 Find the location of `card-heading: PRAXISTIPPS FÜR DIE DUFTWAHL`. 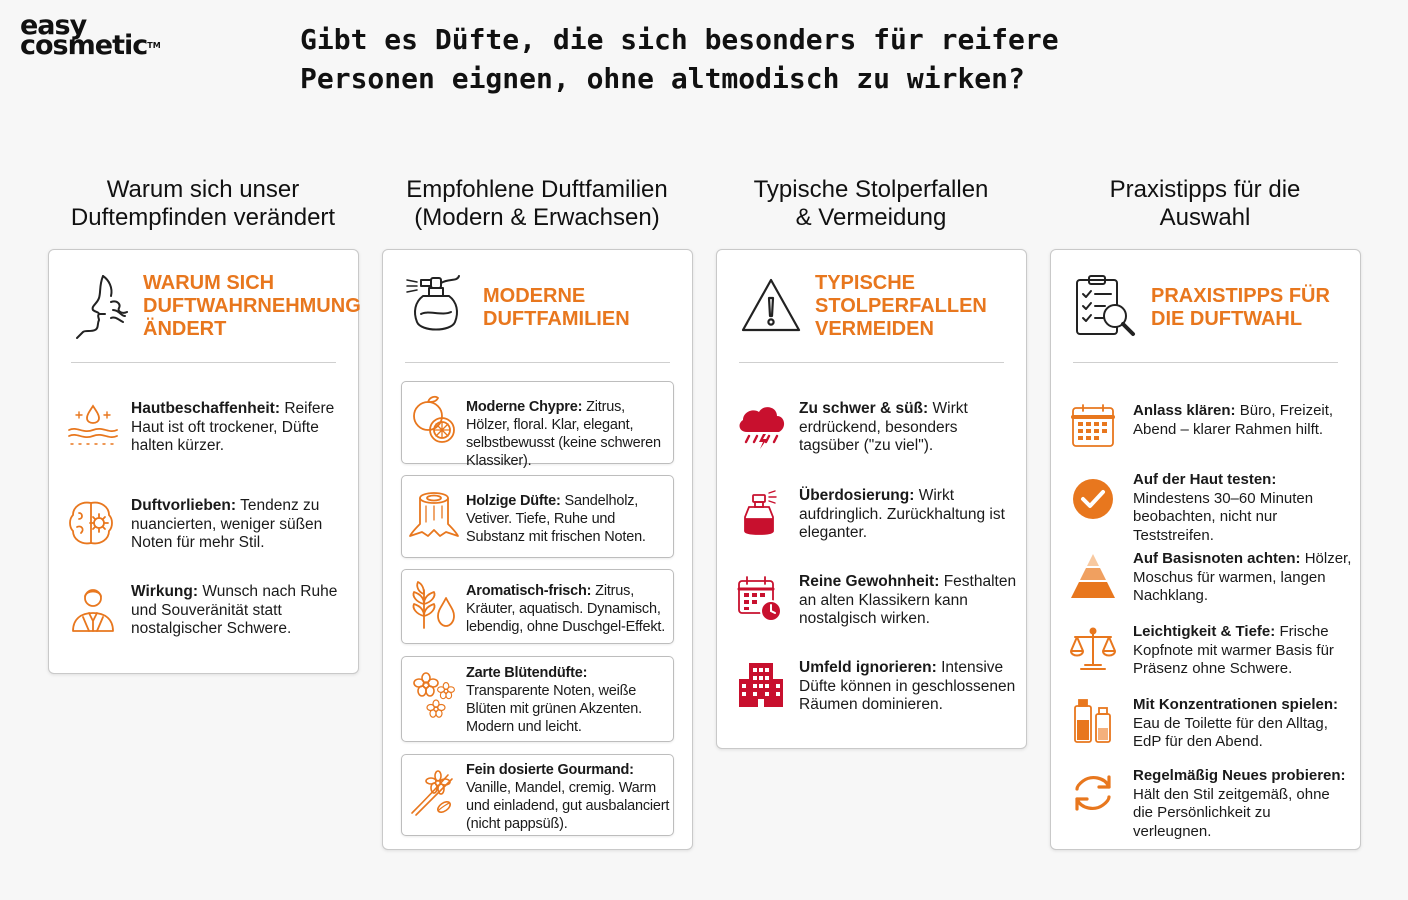

card-heading: PRAXISTIPPS FÜR DIE DUFTWAHL is located at coordinates (1240, 307).